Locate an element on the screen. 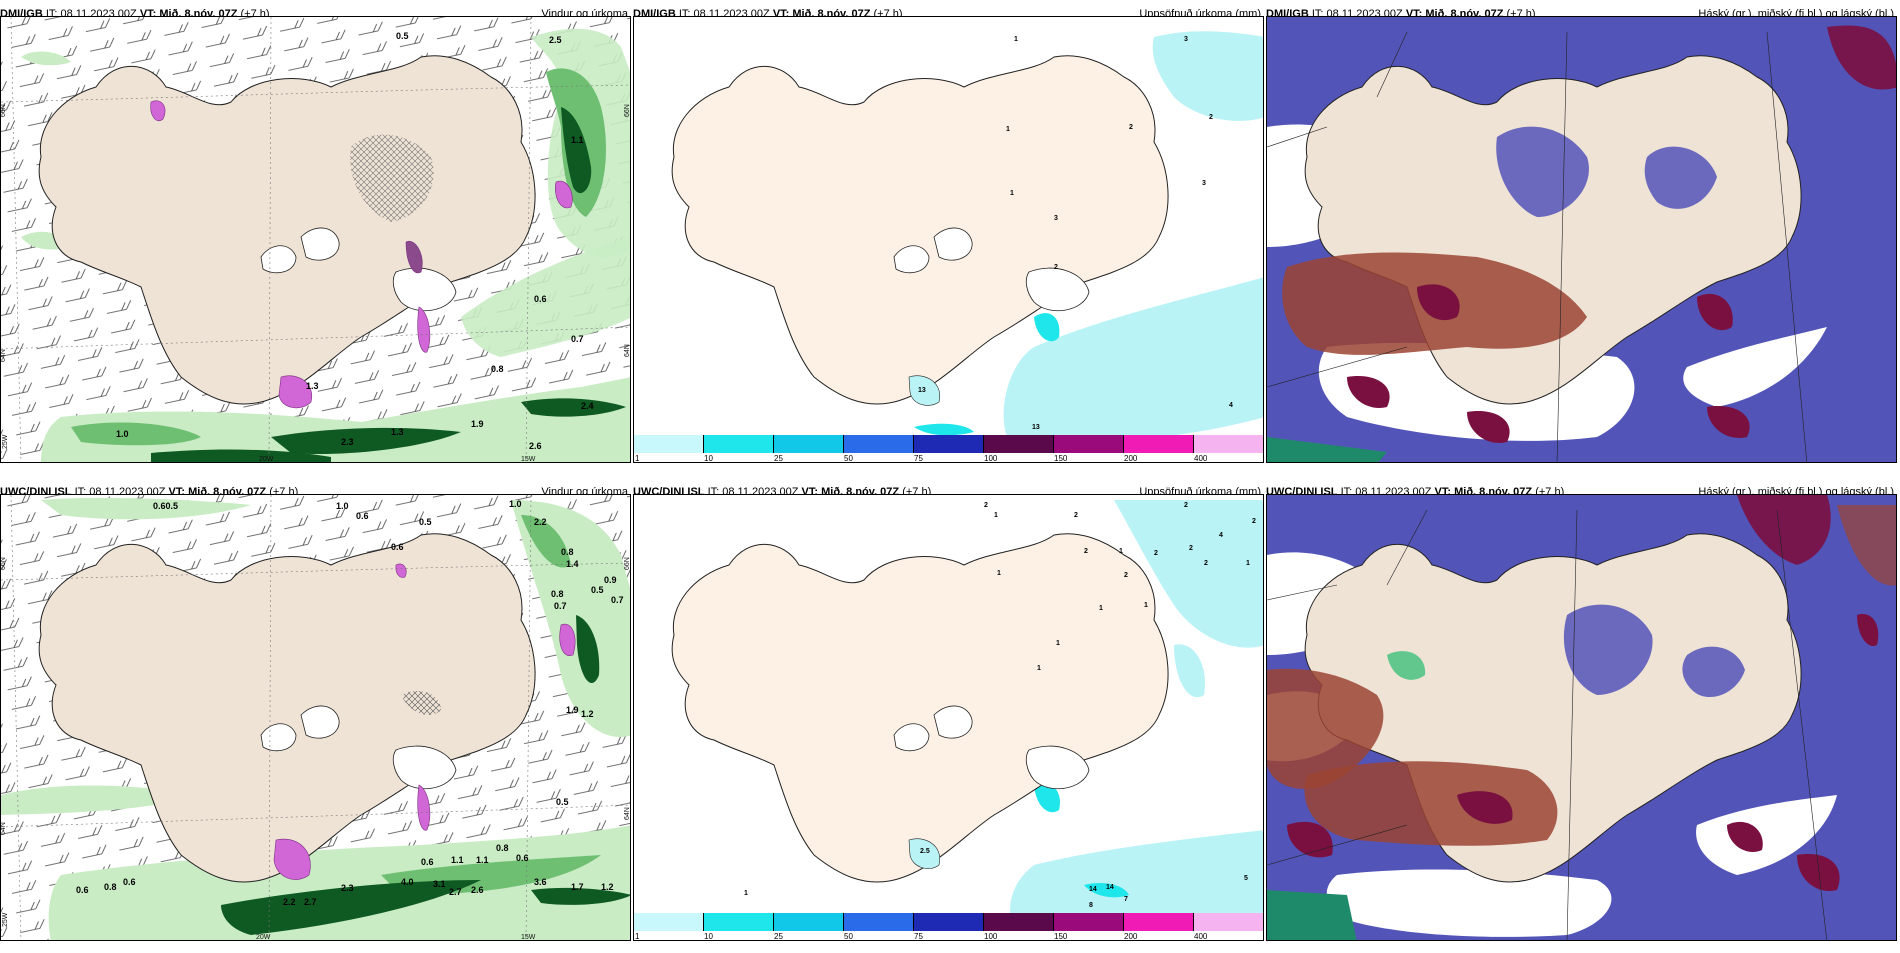 This screenshot has height=953, width=1900. wind-label: 3.6 is located at coordinates (540, 882).